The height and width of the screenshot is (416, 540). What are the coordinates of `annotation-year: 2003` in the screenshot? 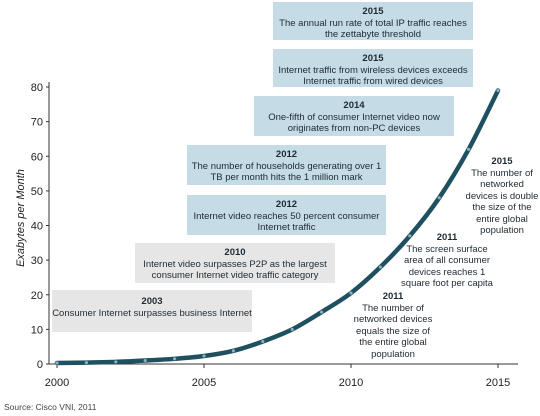 It's located at (152, 301).